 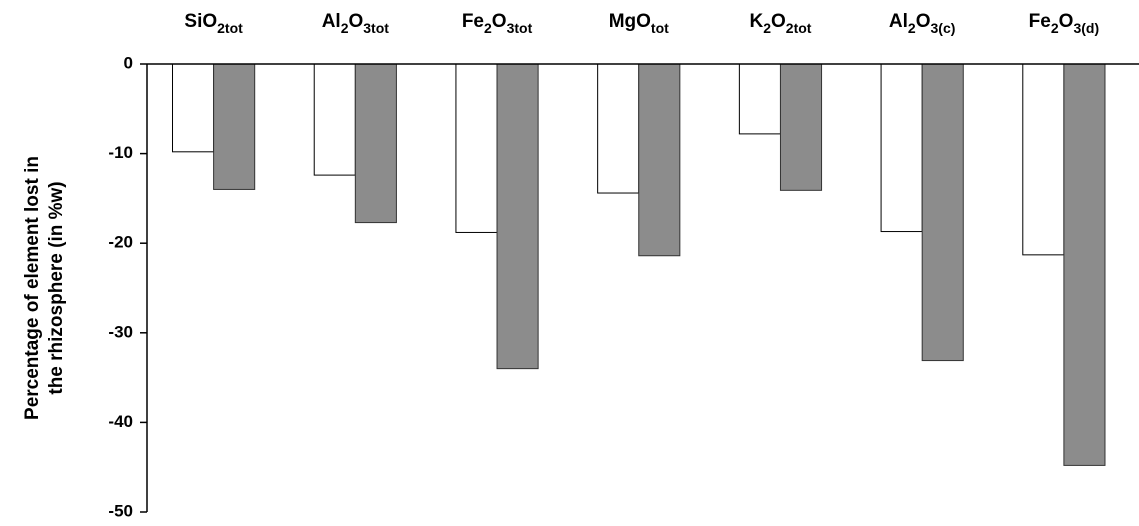 I want to click on category-label-sub: 3(c), so click(x=943, y=28).